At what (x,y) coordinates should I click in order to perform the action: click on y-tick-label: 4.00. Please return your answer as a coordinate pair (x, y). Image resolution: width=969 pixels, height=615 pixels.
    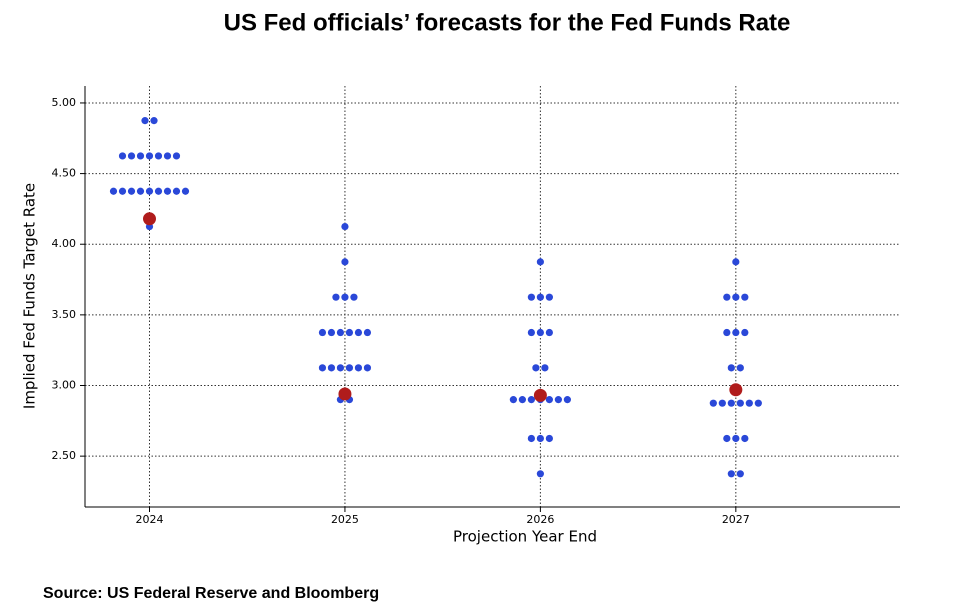
    Looking at the image, I should click on (64, 243).